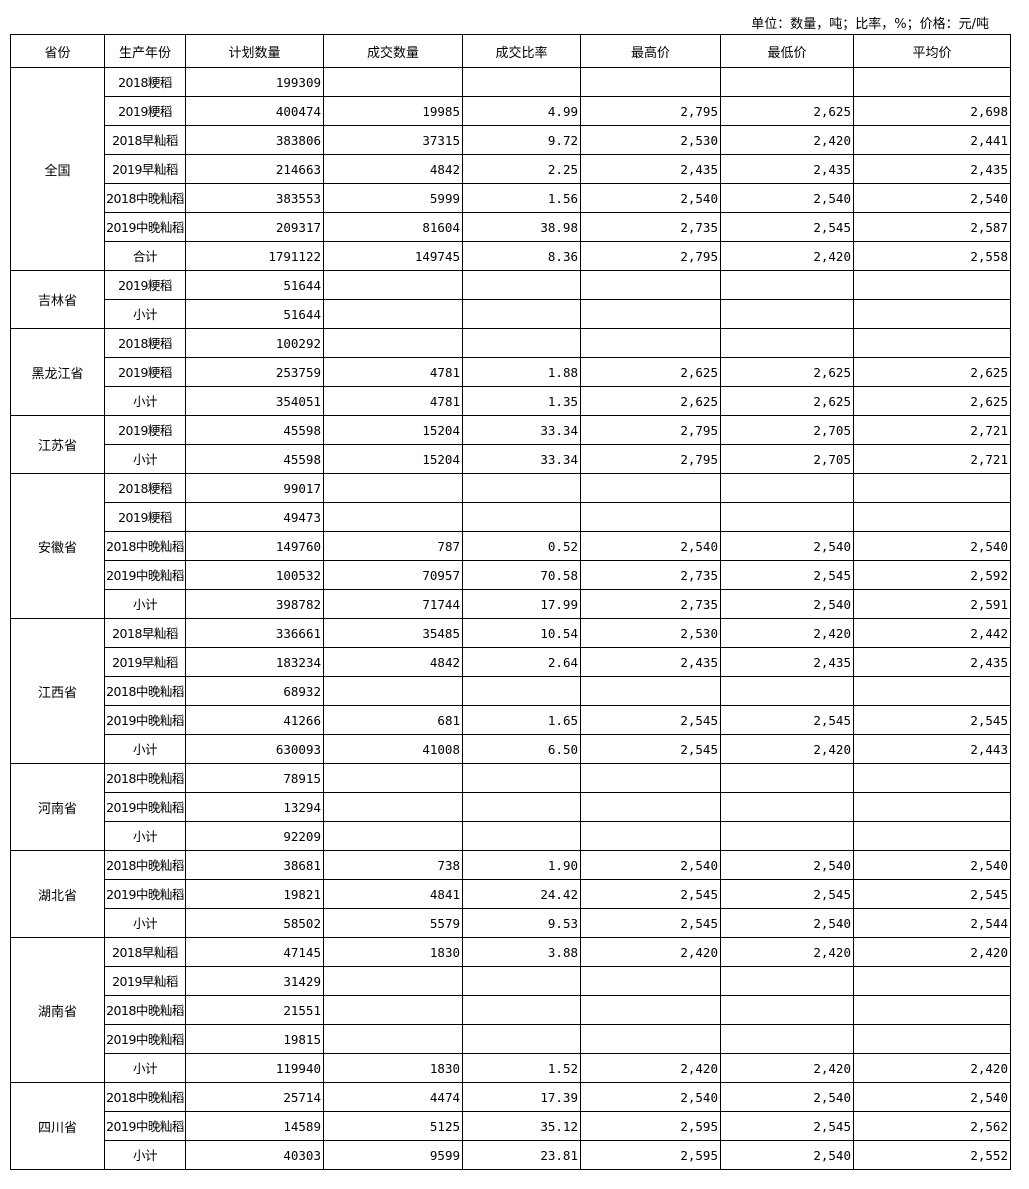 The height and width of the screenshot is (1189, 1029). I want to click on table-row: 江苏省 2019粳稻 45598 15204 33.34 2,795 2,705 2,721, so click(510, 444).